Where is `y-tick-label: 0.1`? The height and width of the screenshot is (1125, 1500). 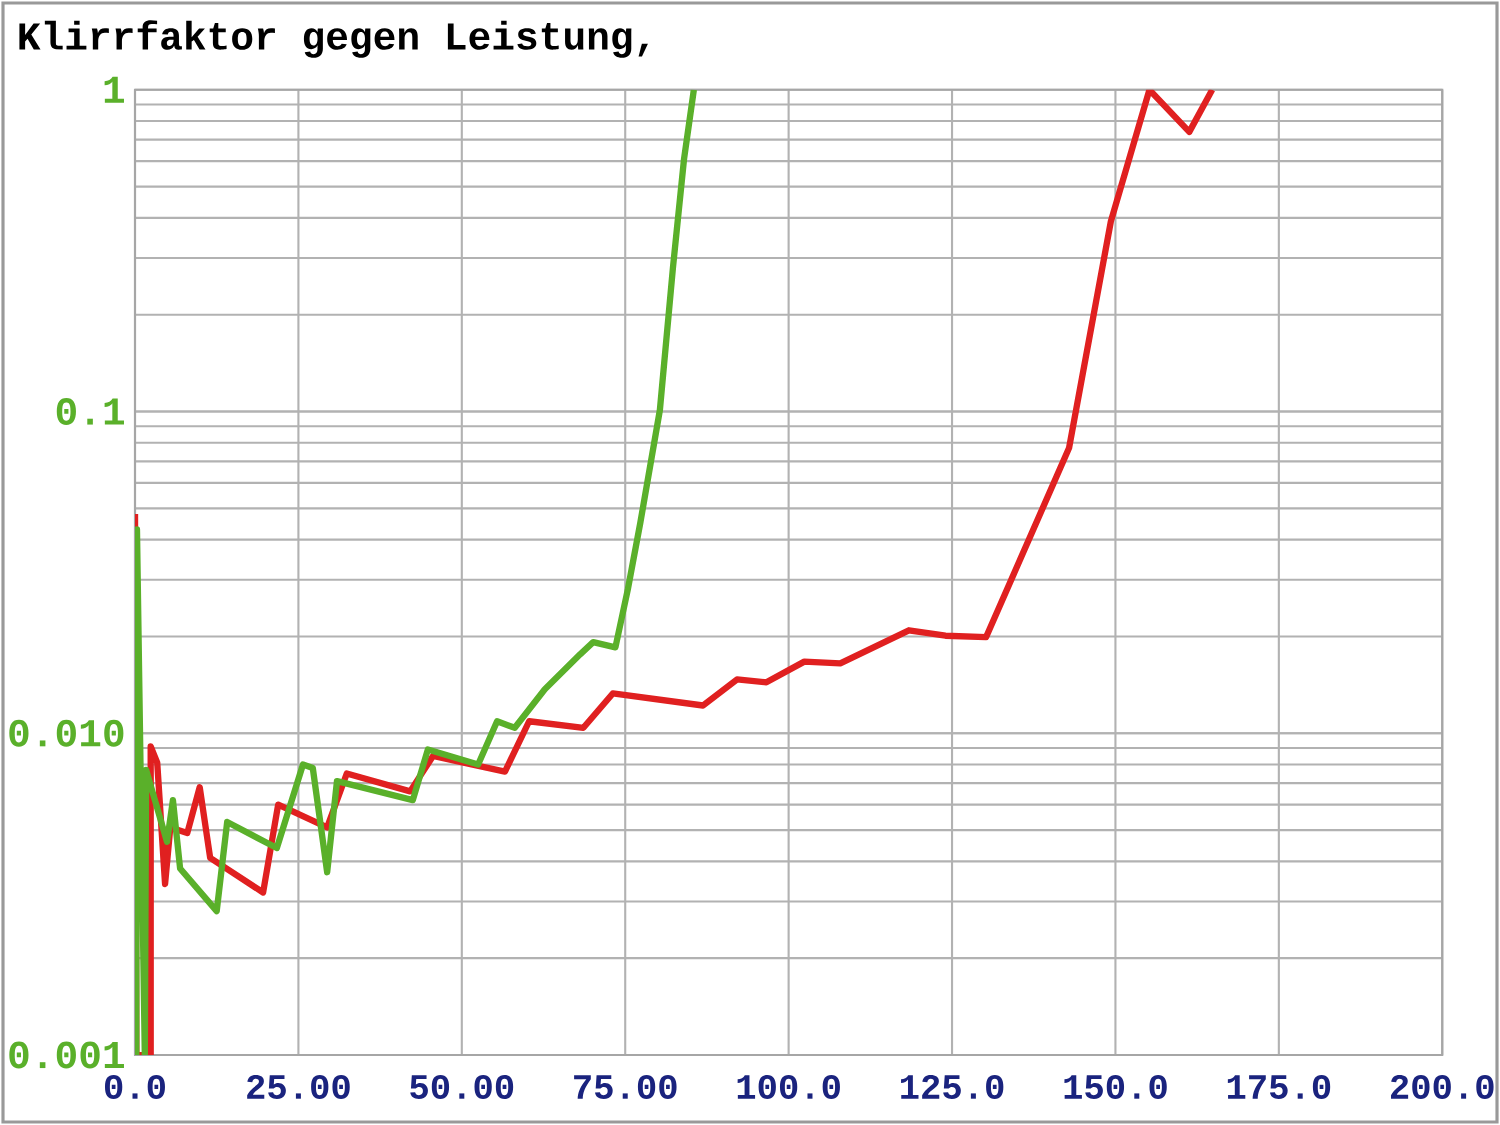
y-tick-label: 0.1 is located at coordinates (90, 411).